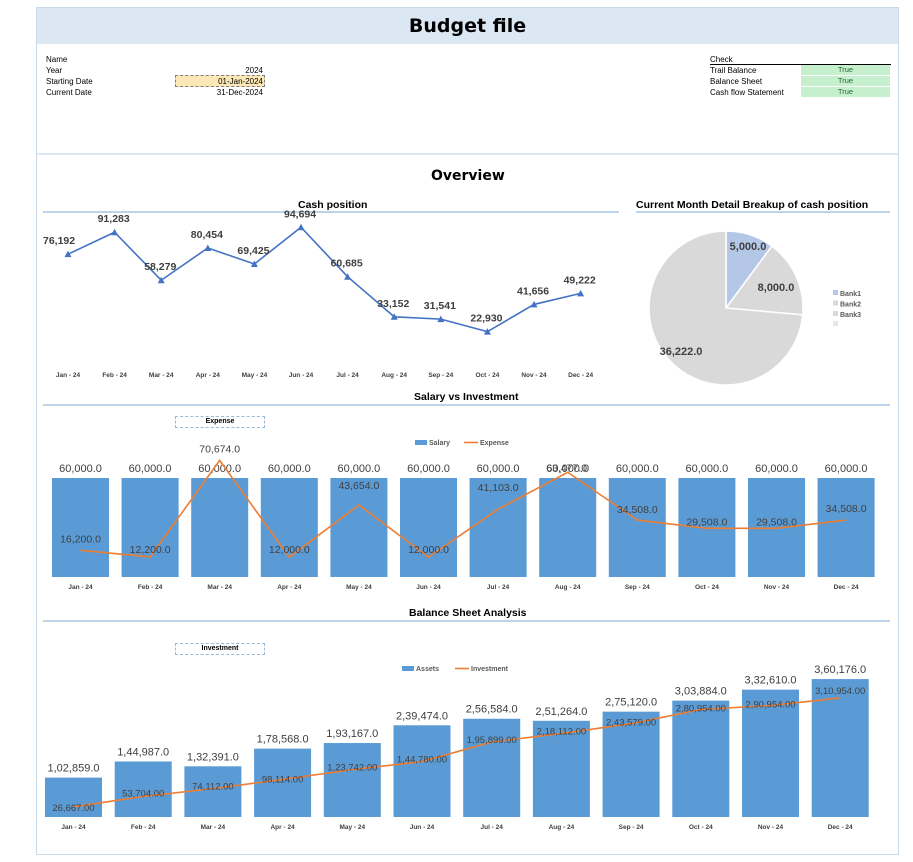 This screenshot has height=862, width=913. I want to click on info-label-name: Name, so click(57, 59).